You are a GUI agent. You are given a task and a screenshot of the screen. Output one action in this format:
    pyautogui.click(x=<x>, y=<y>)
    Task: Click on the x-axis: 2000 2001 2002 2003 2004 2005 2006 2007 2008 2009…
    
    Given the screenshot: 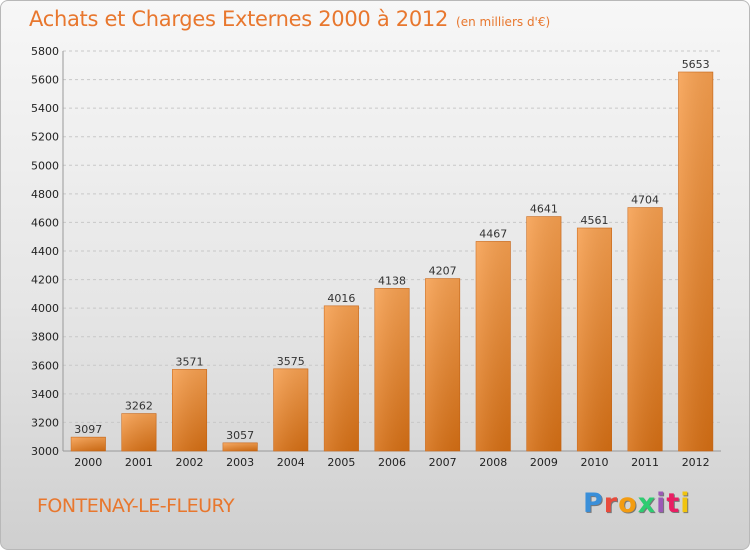 What is the action you would take?
    pyautogui.click(x=391, y=462)
    